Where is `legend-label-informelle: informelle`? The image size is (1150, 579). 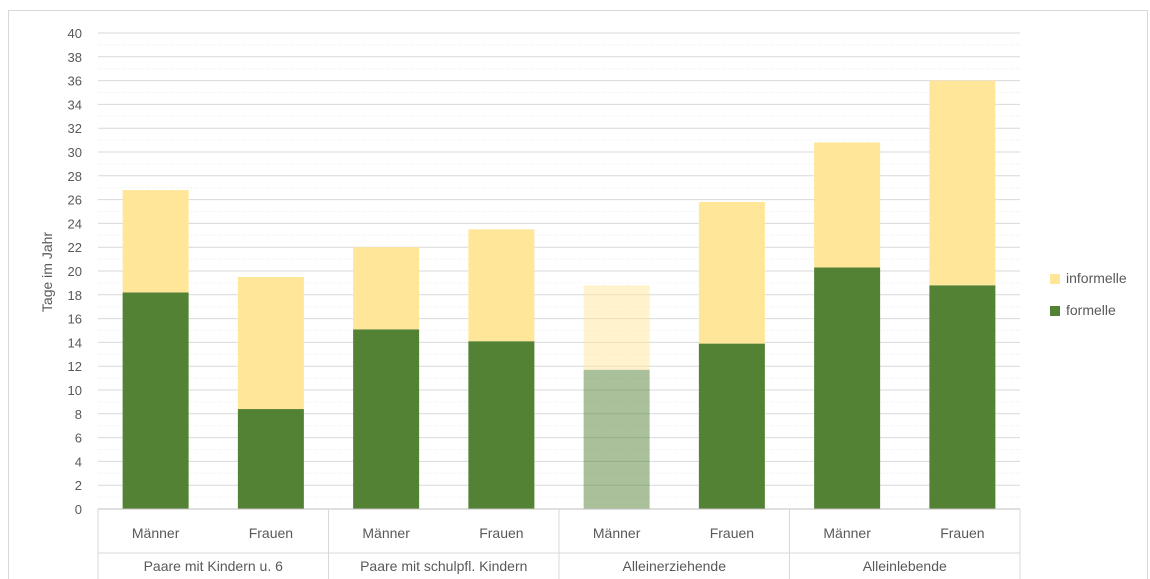 legend-label-informelle: informelle is located at coordinates (1096, 278).